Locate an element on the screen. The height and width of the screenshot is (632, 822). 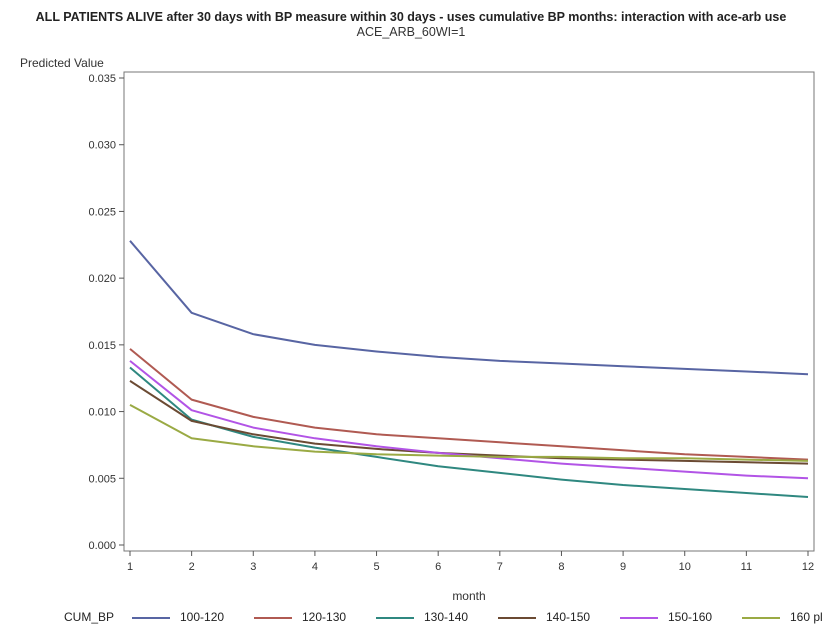
x-tick-label: 4 is located at coordinates (315, 567).